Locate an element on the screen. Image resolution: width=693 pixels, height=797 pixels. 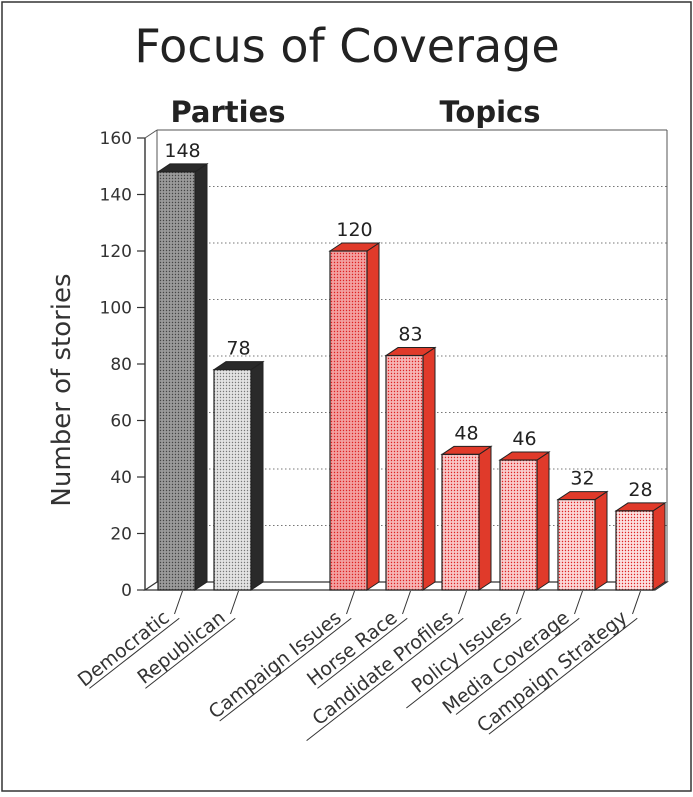
data-label: 46 is located at coordinates (524, 439).